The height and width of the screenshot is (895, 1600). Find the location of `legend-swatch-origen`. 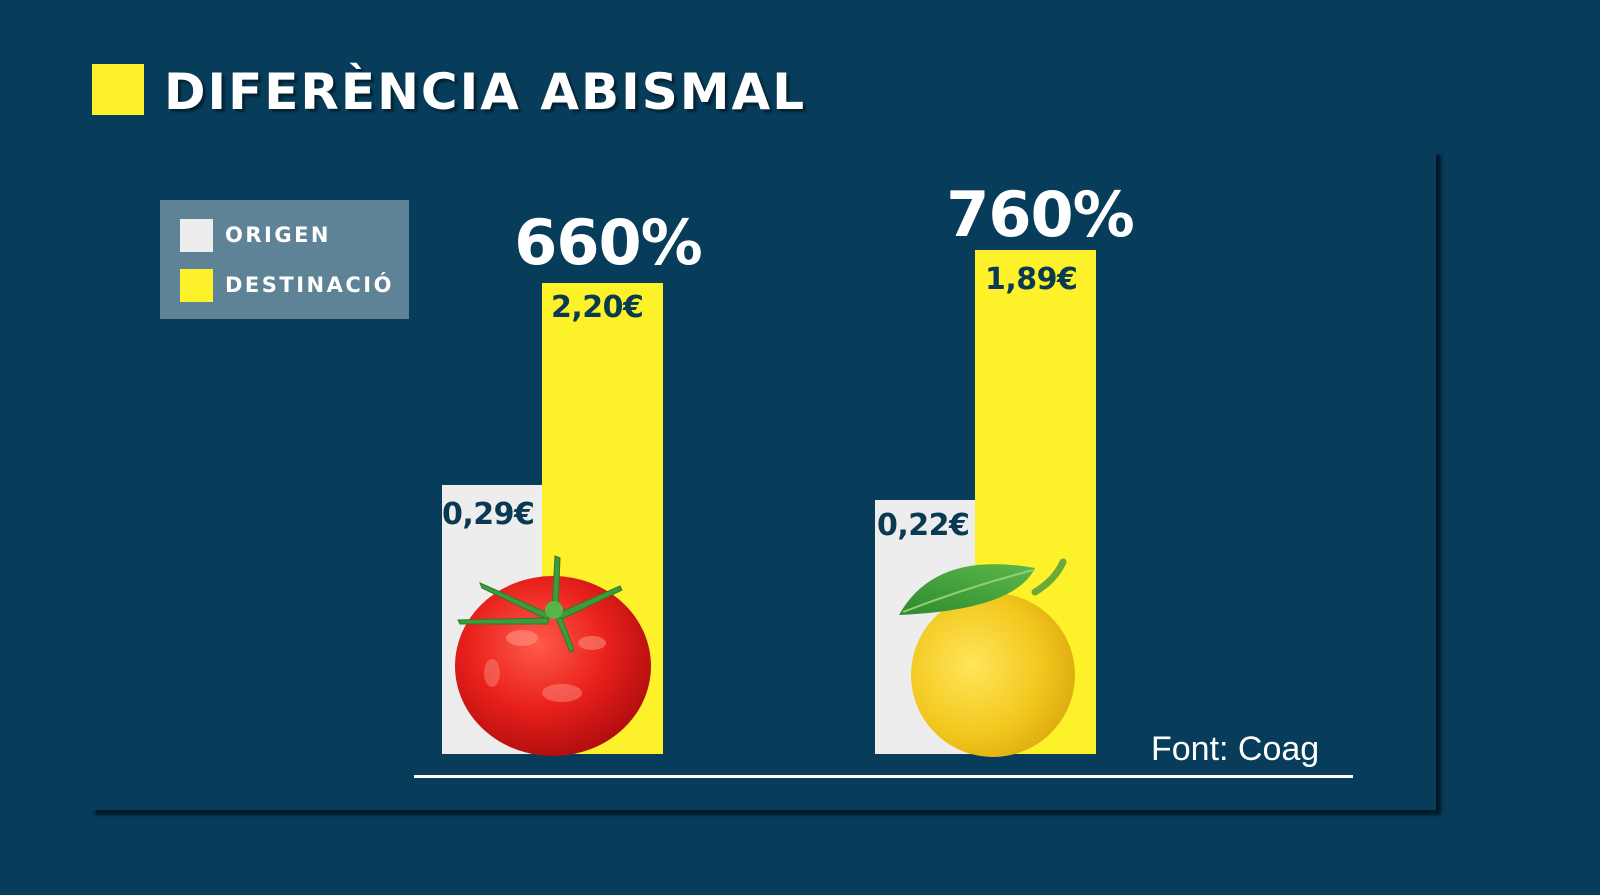

legend-swatch-origen is located at coordinates (196, 235).